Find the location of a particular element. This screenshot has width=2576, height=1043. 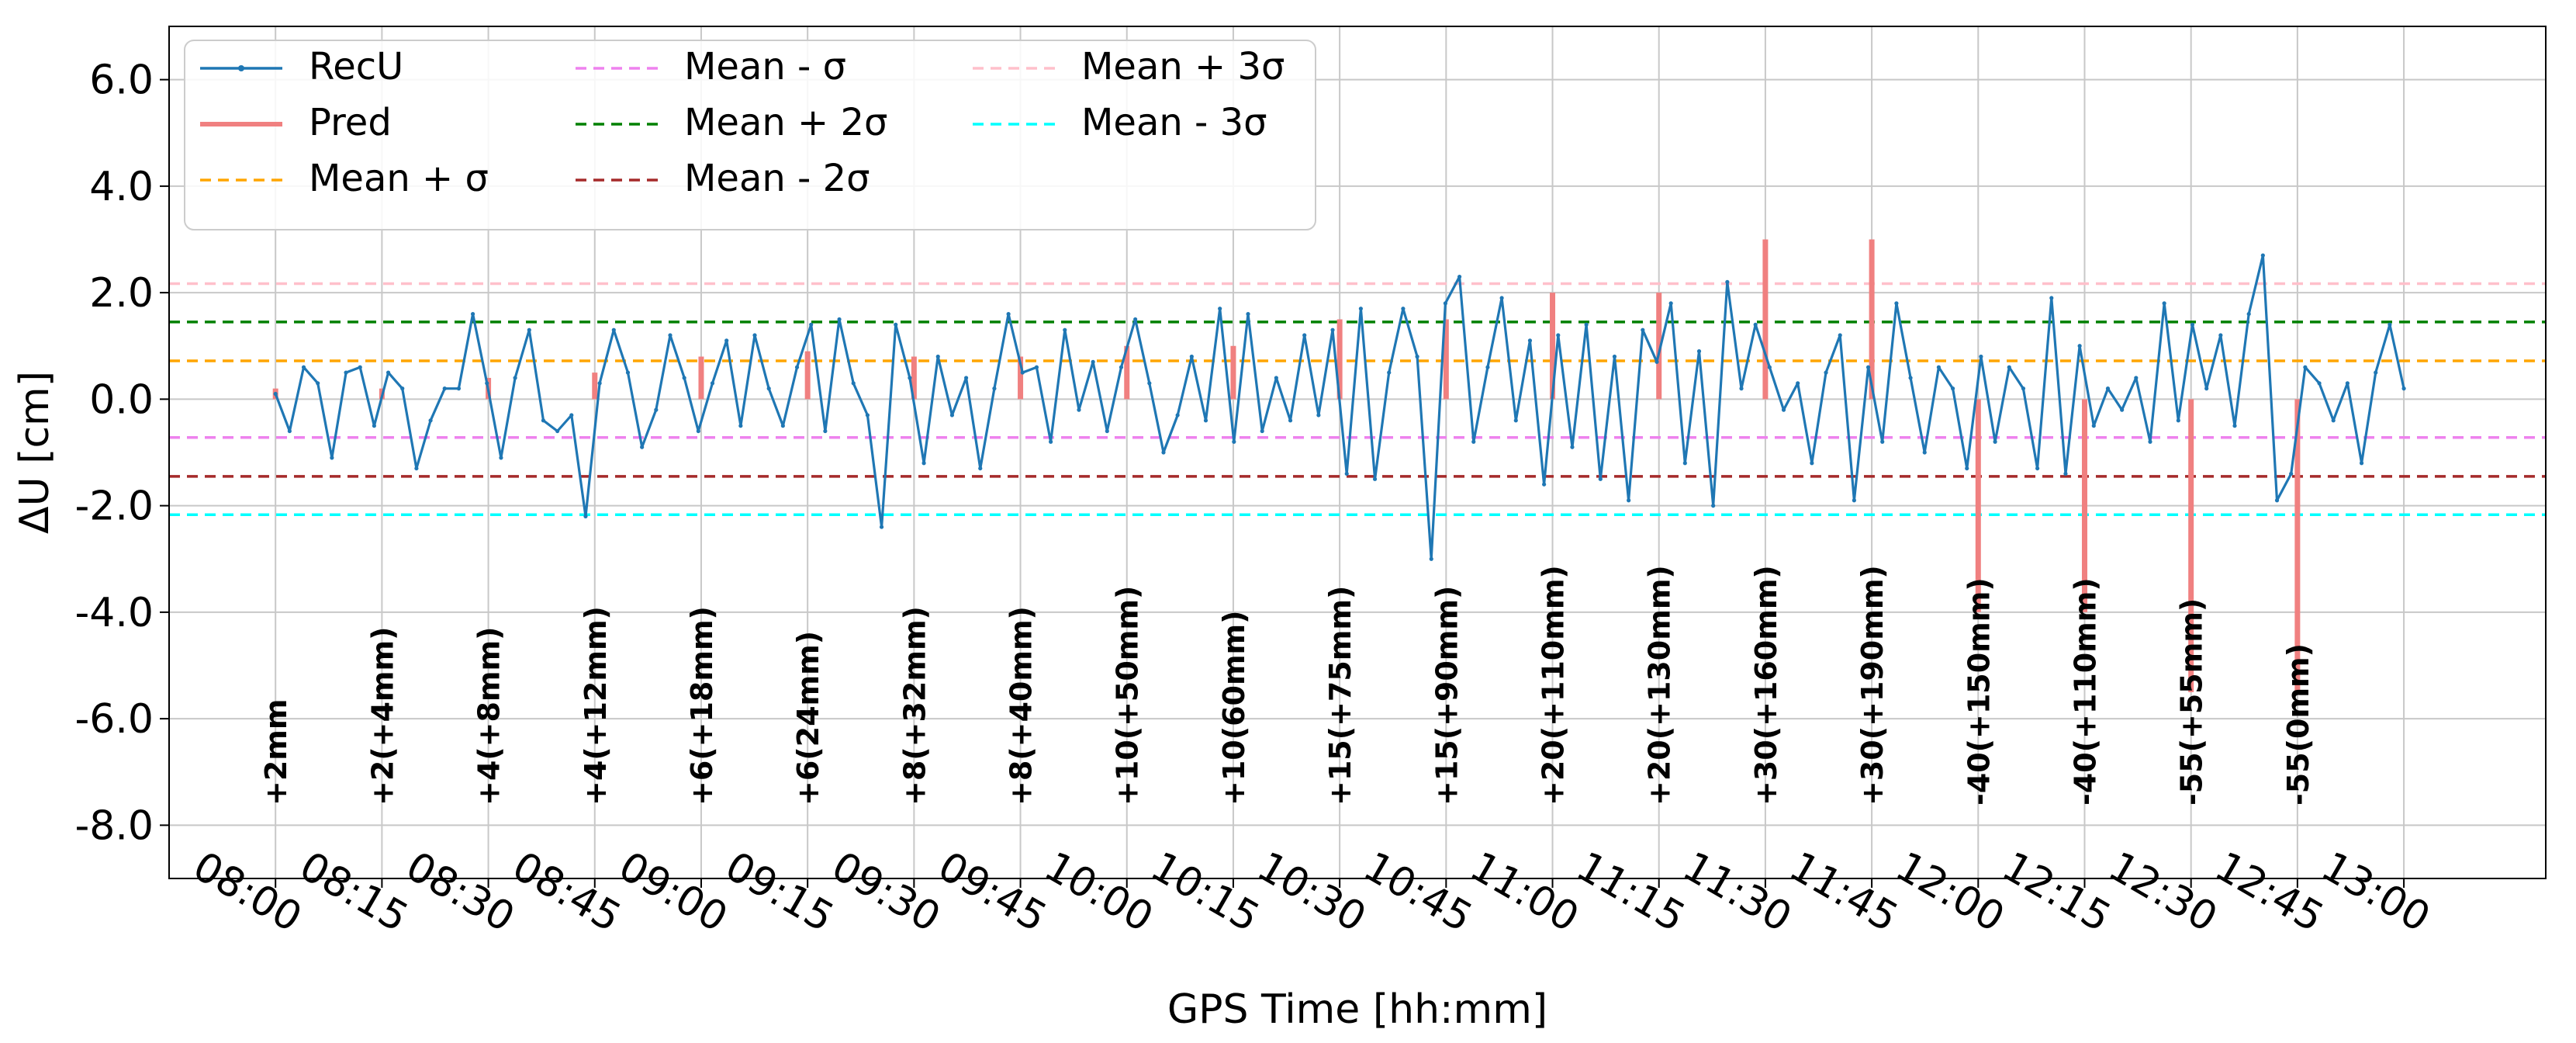

x-axis-label: GPS Time [hh:mm] is located at coordinates (1357, 1009).